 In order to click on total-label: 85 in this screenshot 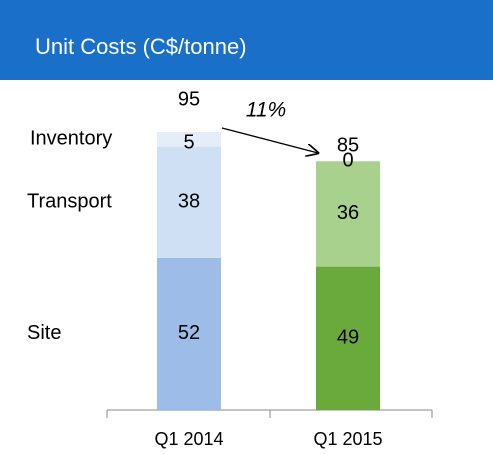, I will do `click(348, 146)`.